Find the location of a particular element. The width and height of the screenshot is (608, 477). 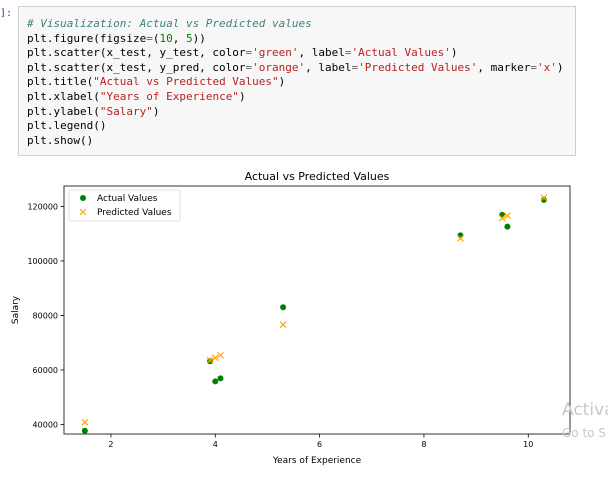

y-tick-label: 60000 is located at coordinates (45, 370).